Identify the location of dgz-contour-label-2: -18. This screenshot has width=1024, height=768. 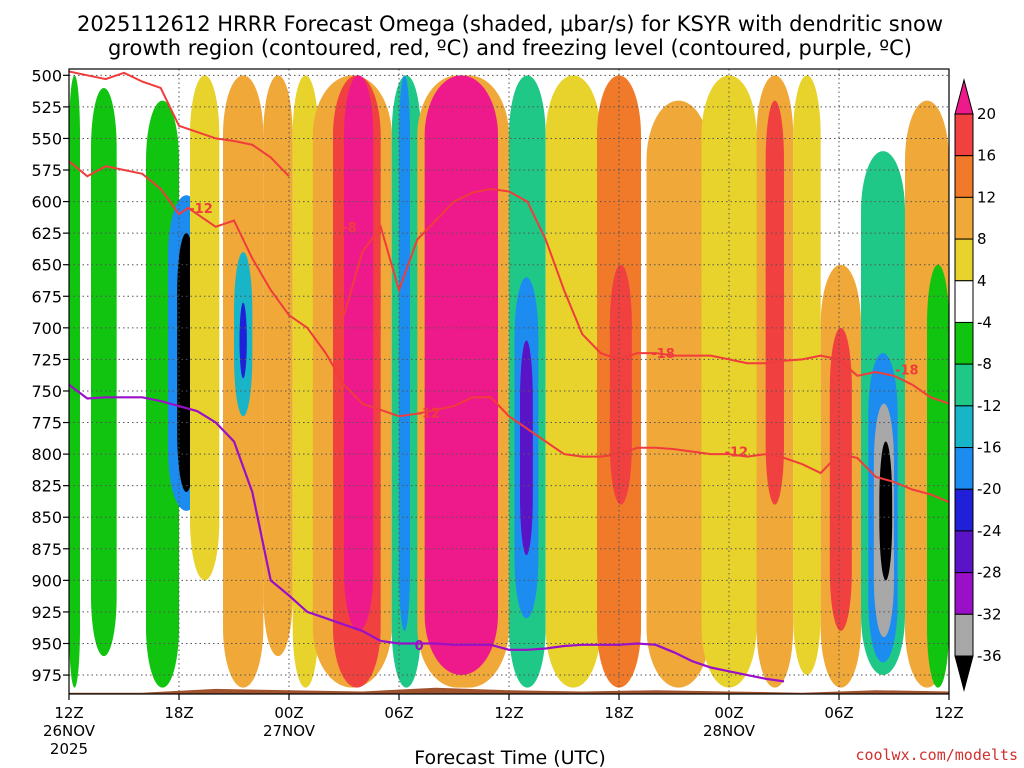
(663, 354).